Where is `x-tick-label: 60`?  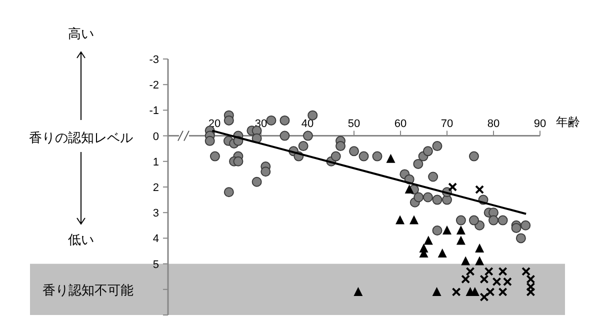 x-tick-label: 60 is located at coordinates (400, 124).